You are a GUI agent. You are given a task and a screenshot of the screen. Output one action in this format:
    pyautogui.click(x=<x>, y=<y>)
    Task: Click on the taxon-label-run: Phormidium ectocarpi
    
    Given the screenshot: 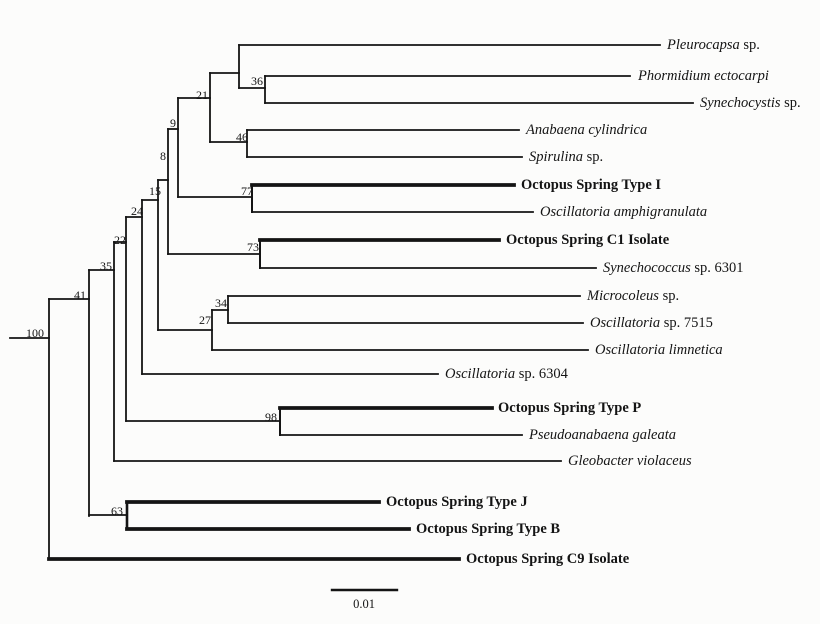 What is the action you would take?
    pyautogui.click(x=703, y=76)
    